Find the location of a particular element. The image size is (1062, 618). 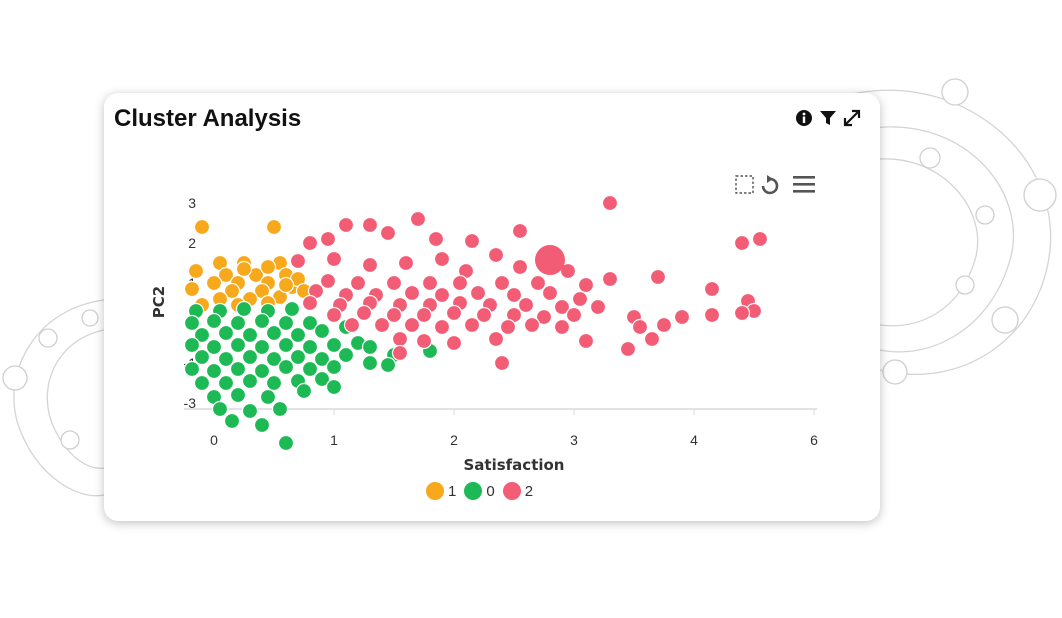

filter-icon is located at coordinates (828, 118).